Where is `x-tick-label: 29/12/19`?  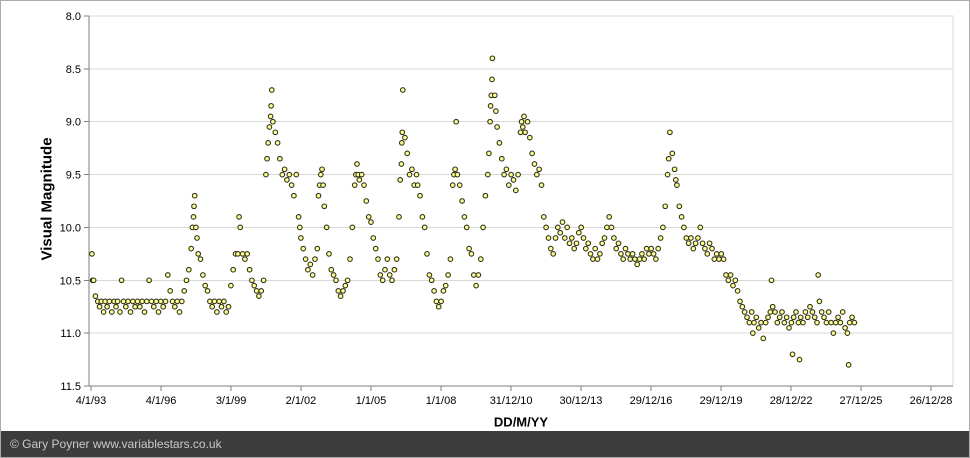
x-tick-label: 29/12/19 is located at coordinates (721, 401).